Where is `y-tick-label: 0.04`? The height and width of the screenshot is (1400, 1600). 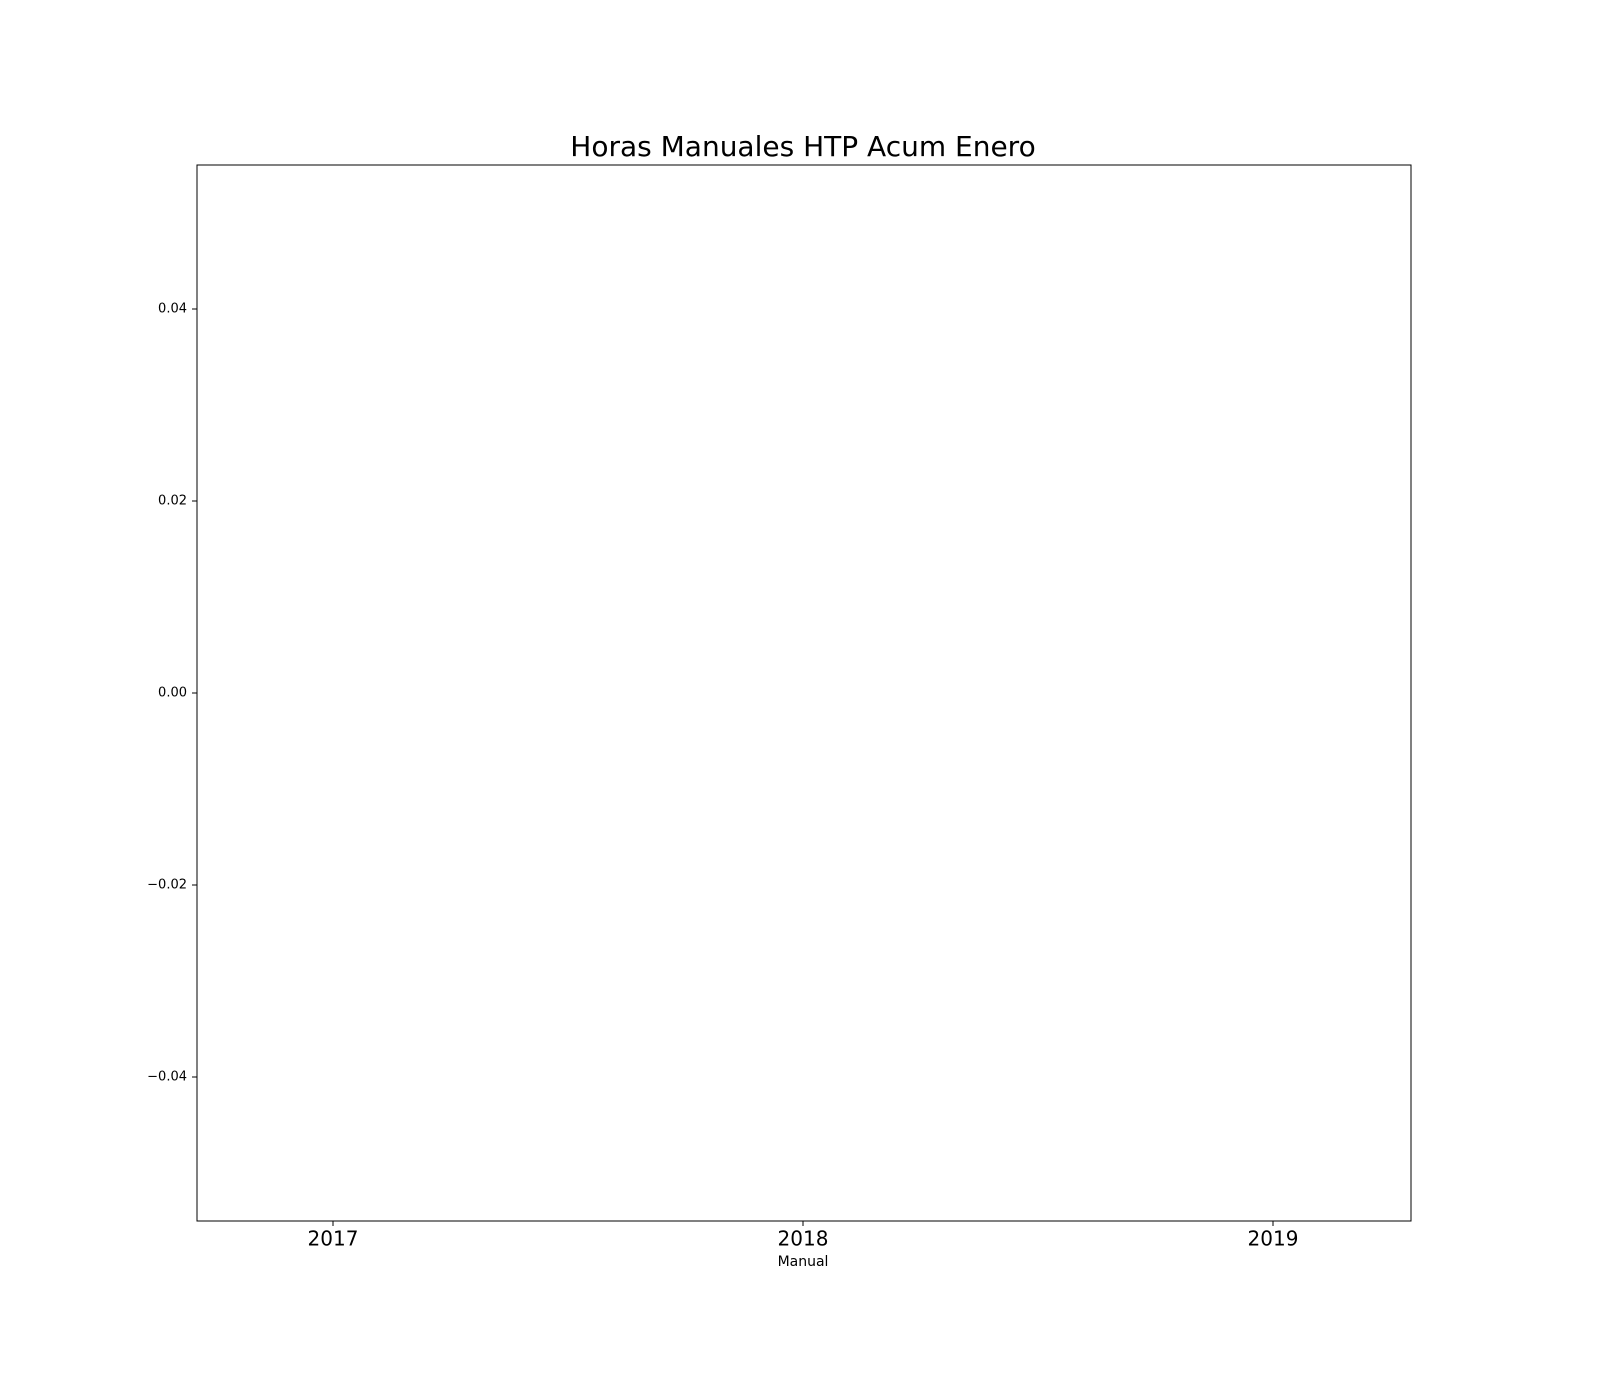
y-tick-label: 0.04 is located at coordinates (172, 309).